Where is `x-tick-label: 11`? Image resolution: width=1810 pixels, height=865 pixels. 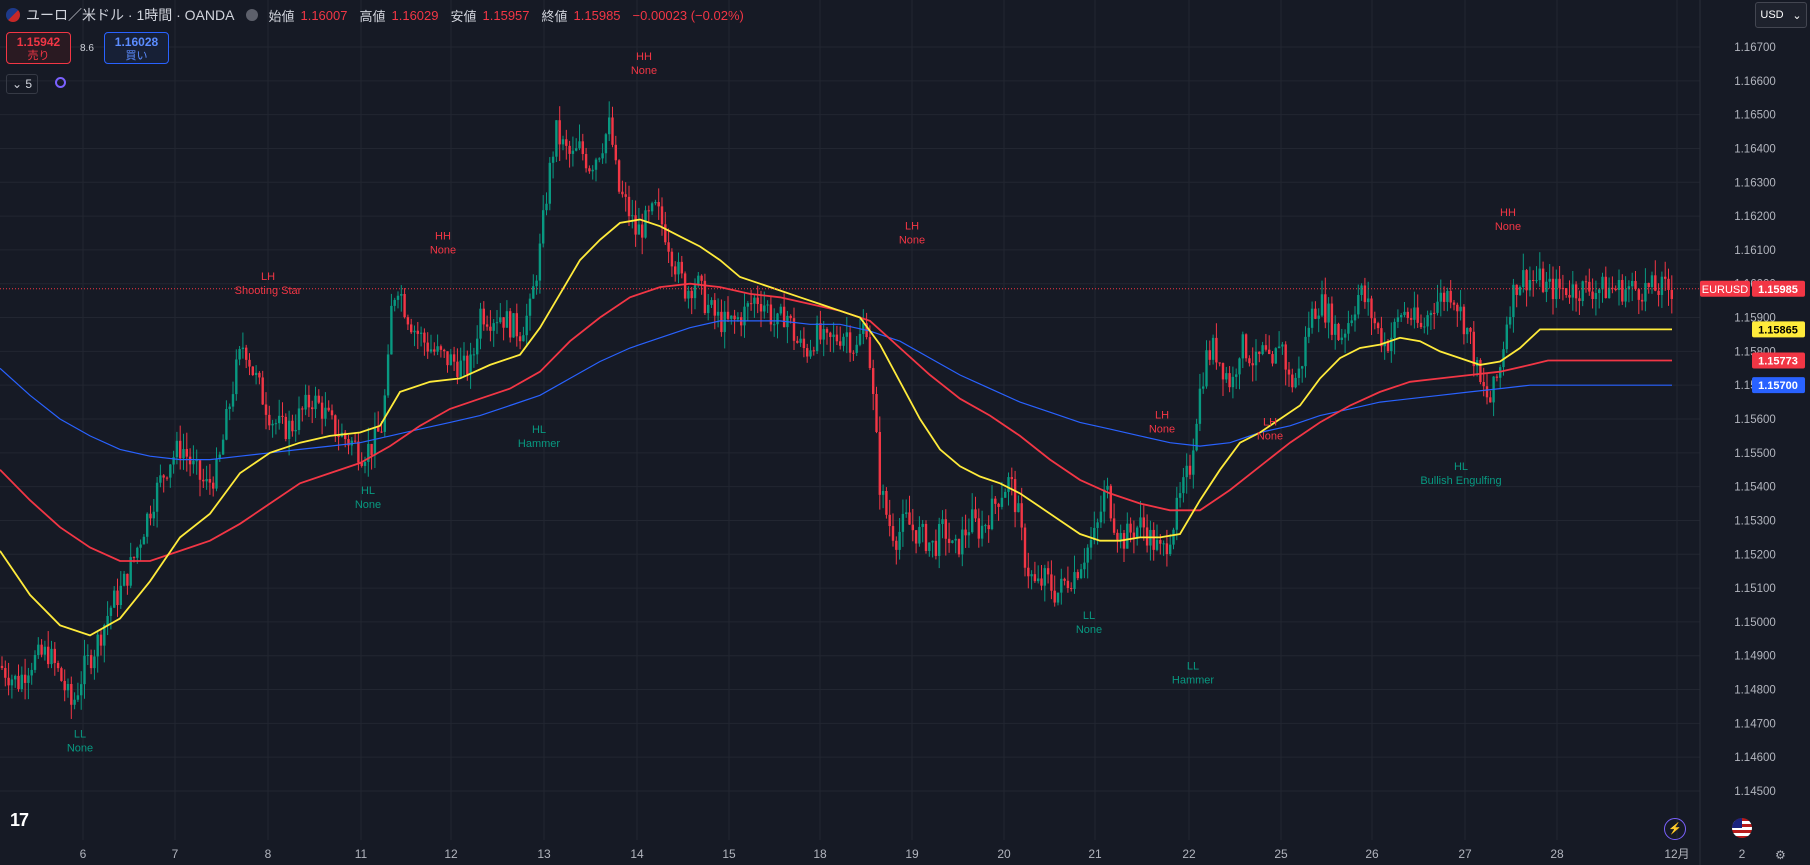 x-tick-label: 11 is located at coordinates (361, 854).